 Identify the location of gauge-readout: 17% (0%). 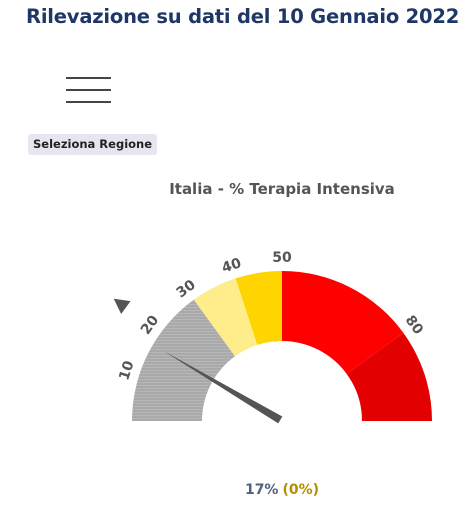
(282, 490).